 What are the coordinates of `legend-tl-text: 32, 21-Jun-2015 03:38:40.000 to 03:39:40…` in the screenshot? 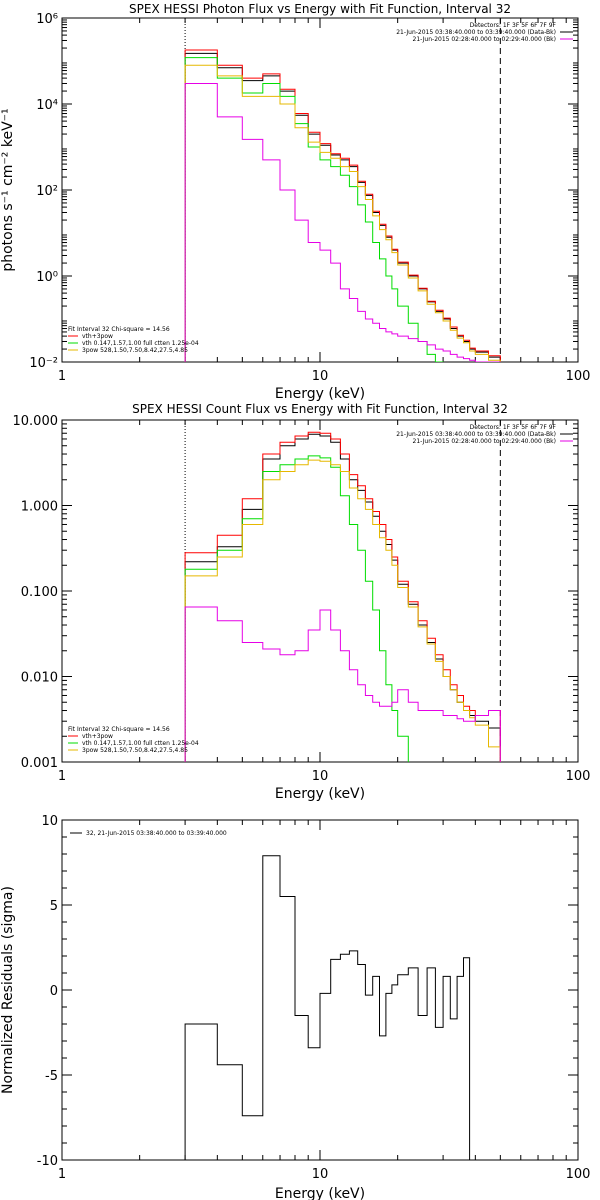 It's located at (156, 833).